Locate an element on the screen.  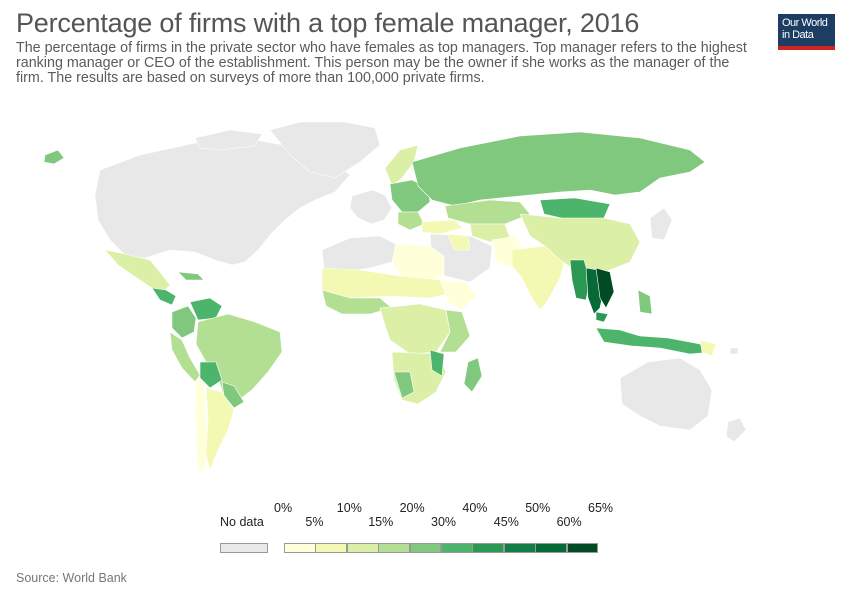
country-argentina is located at coordinates (220, 429).